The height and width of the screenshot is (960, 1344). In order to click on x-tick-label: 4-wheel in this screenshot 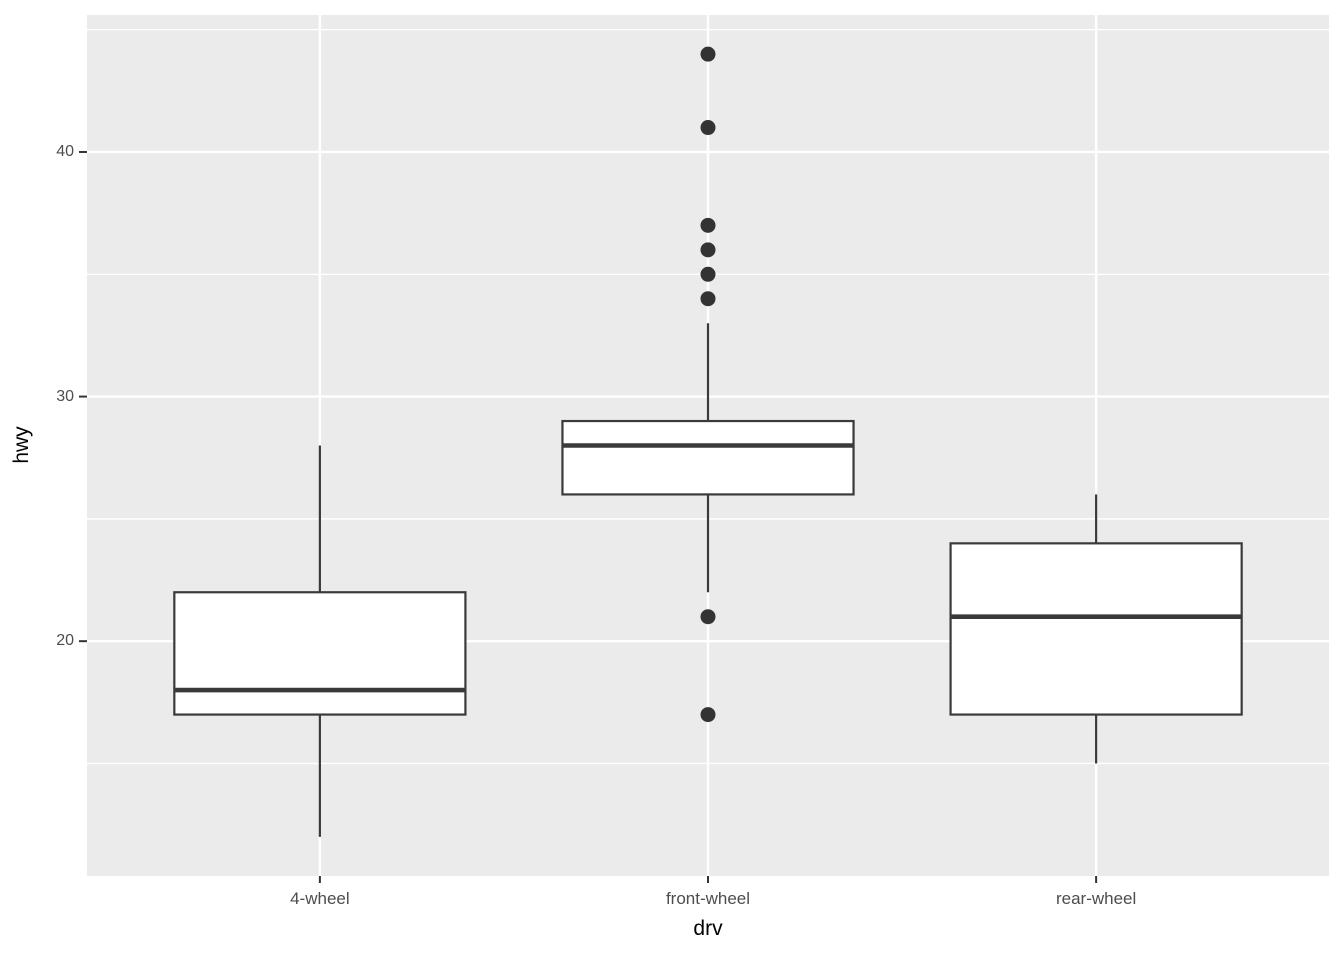, I will do `click(320, 898)`.